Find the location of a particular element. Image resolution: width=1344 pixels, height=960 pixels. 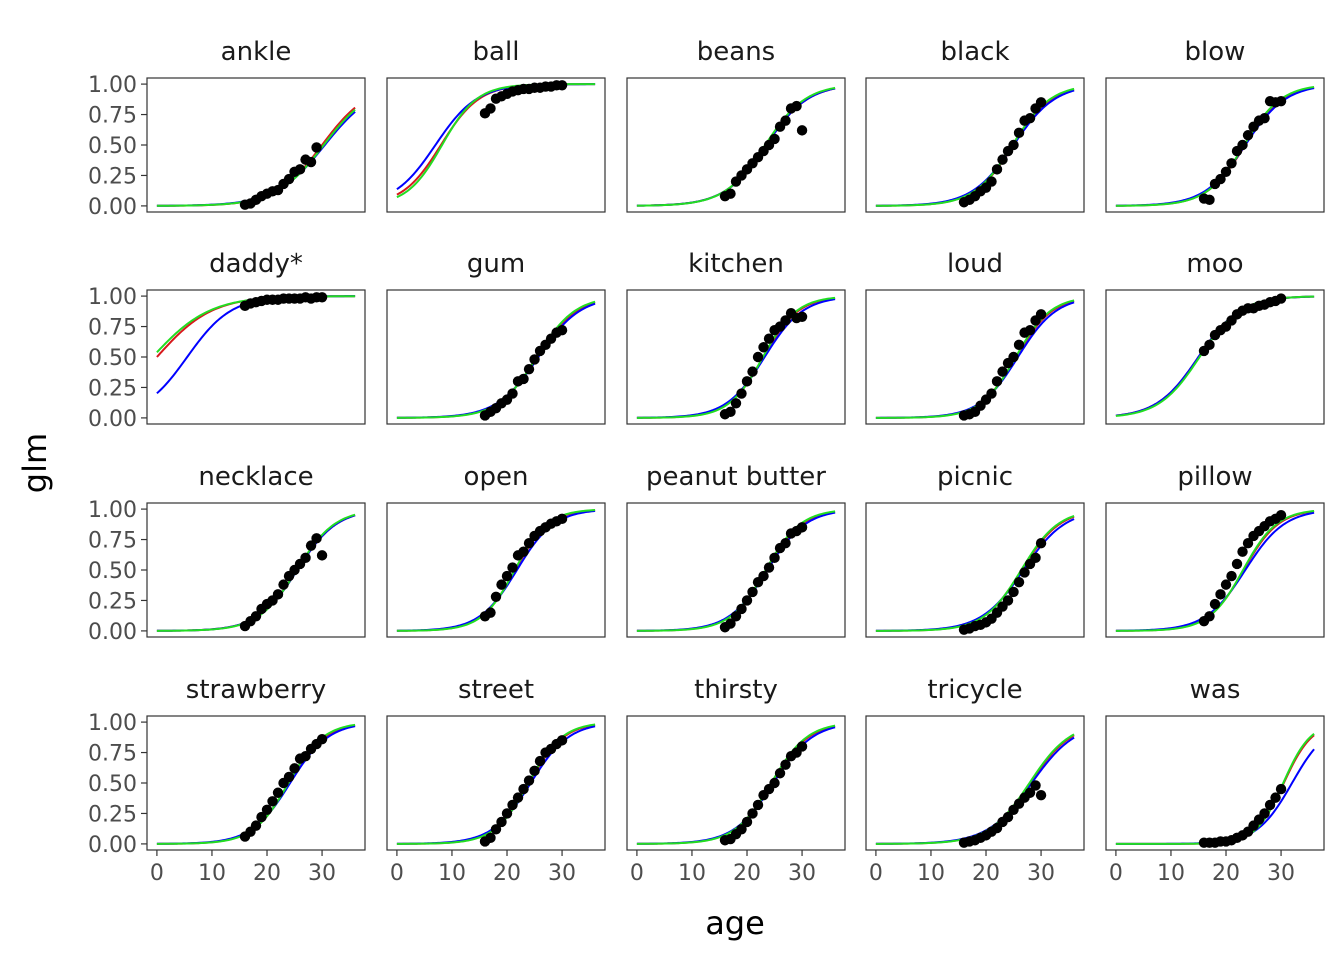

panel-title: pillow is located at coordinates (1214, 477).